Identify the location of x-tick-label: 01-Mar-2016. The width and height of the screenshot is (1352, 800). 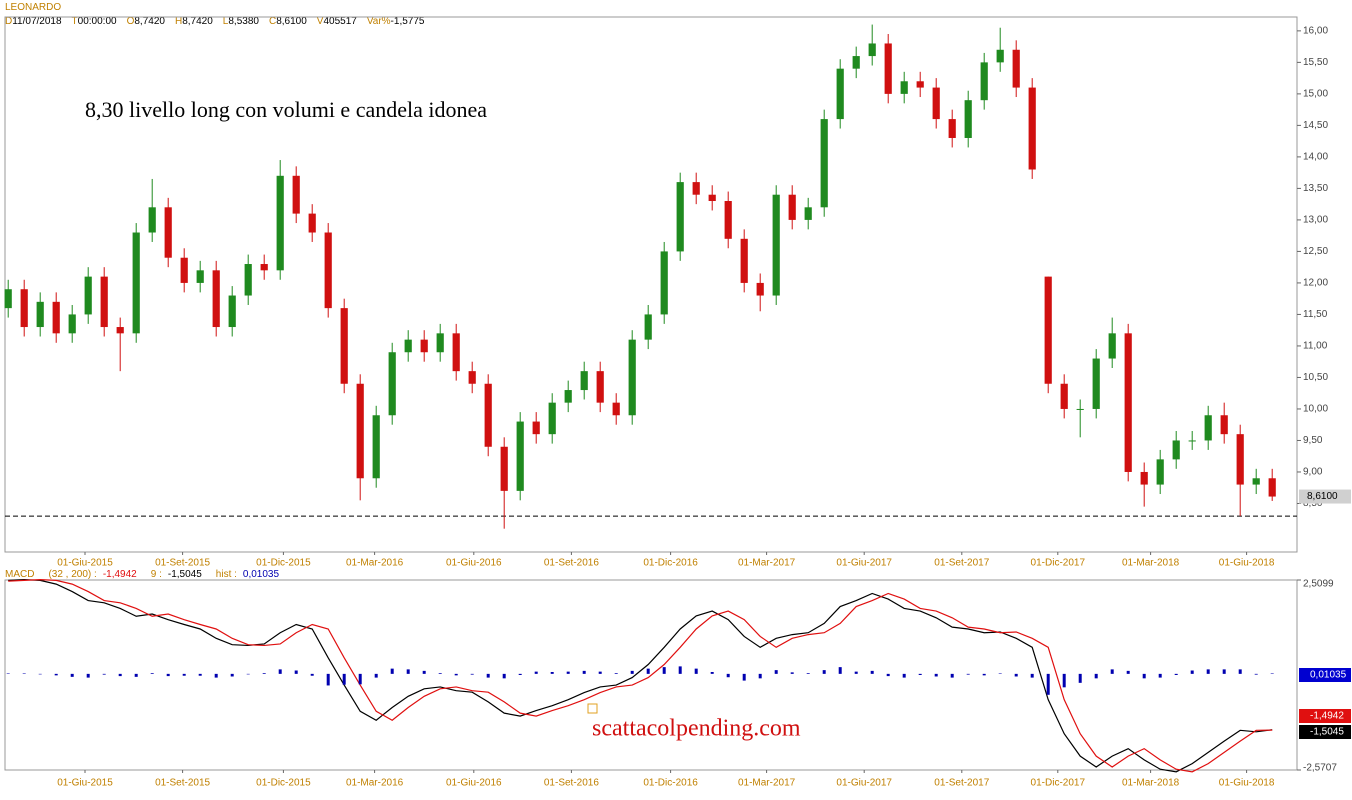
(375, 783).